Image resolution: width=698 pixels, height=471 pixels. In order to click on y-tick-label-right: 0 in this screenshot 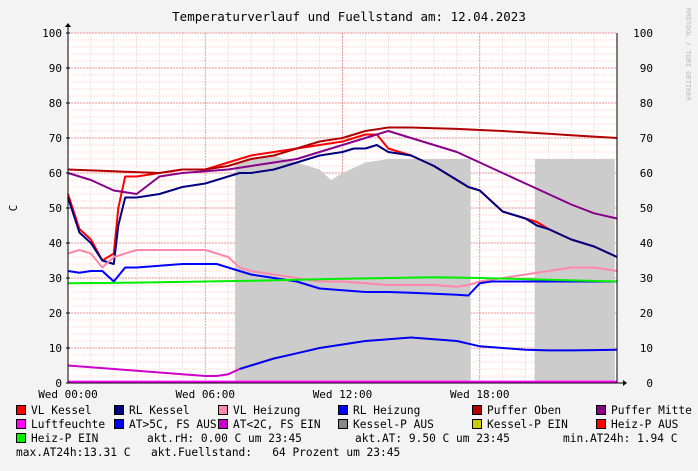, I will do `click(649, 383)`.